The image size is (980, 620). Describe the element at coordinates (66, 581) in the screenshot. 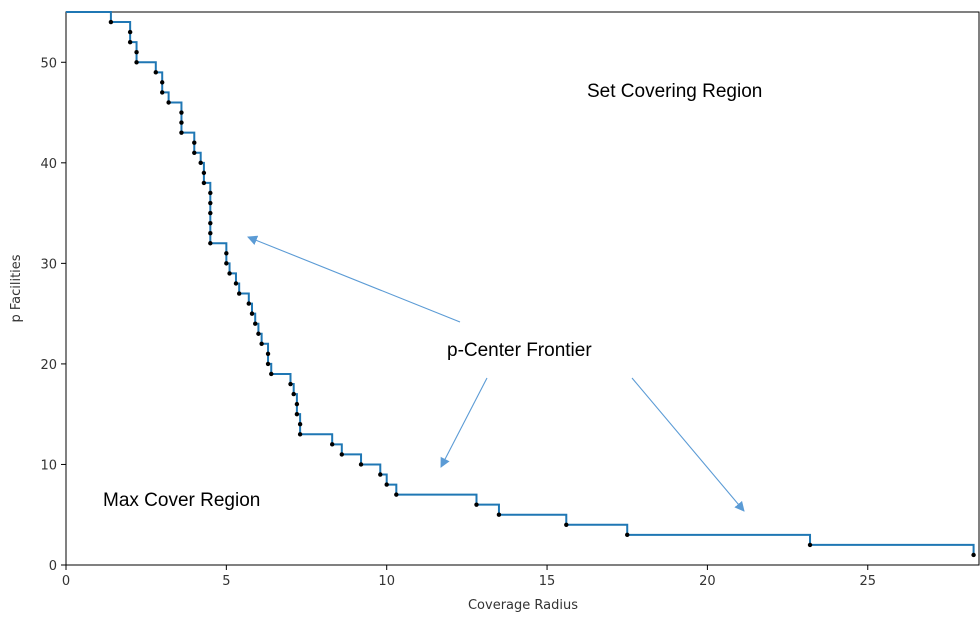

I see `x-tick-label: 0` at that location.